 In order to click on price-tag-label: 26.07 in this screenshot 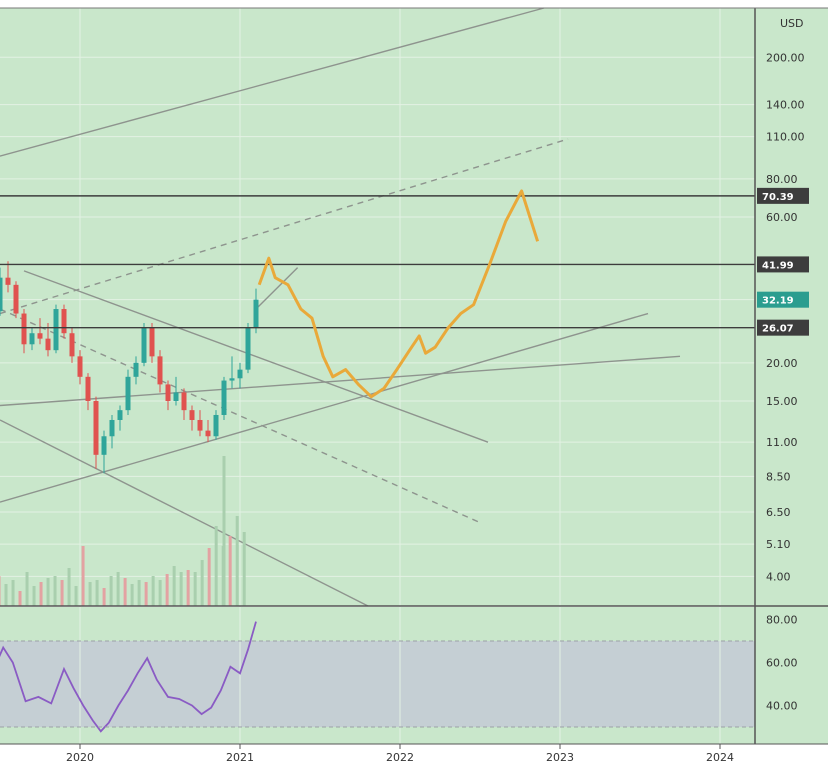, I will do `click(778, 329)`.